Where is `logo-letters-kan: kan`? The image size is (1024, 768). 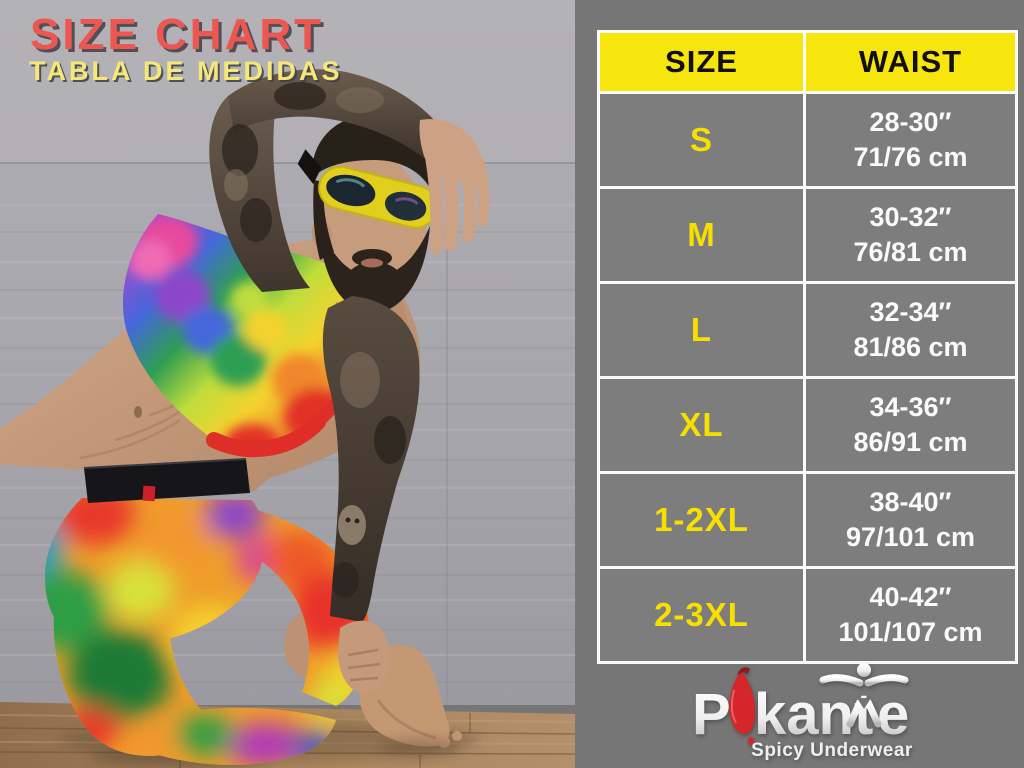
logo-letters-kan: kan is located at coordinates (804, 714).